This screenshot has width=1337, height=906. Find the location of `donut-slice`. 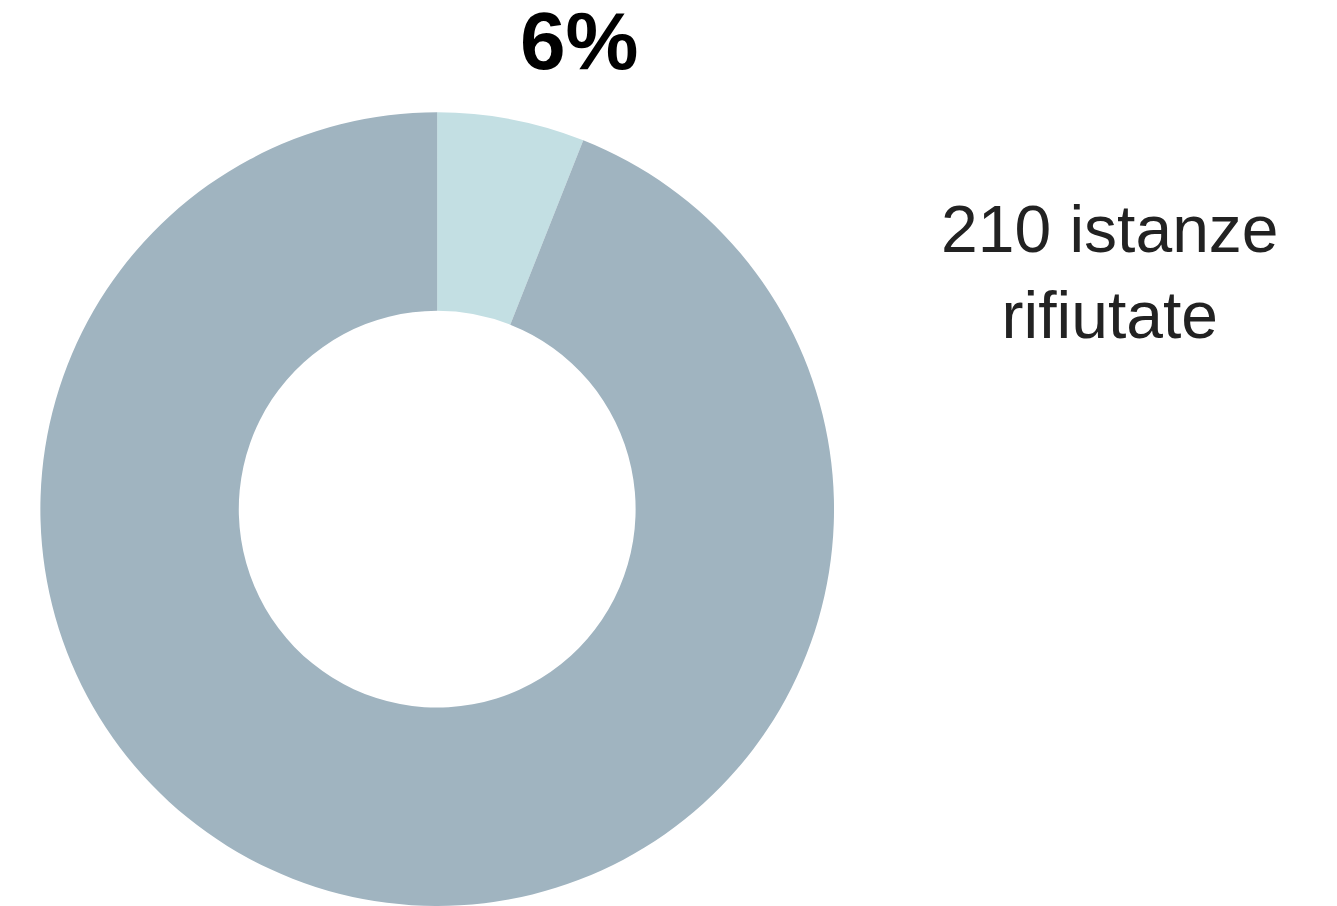

donut-slice is located at coordinates (510, 218).